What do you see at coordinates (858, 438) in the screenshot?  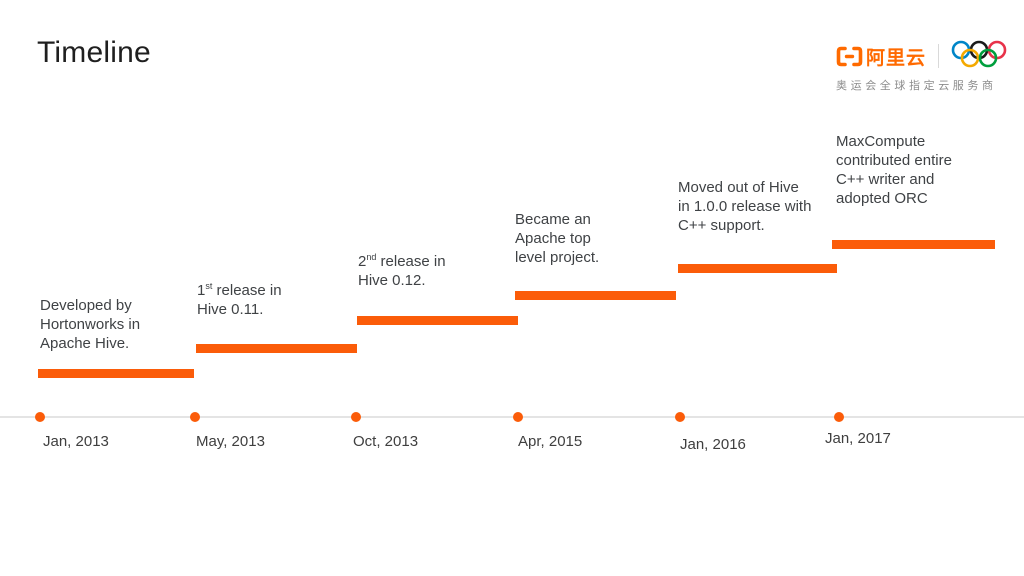 I see `date-label: Jan, 2017` at bounding box center [858, 438].